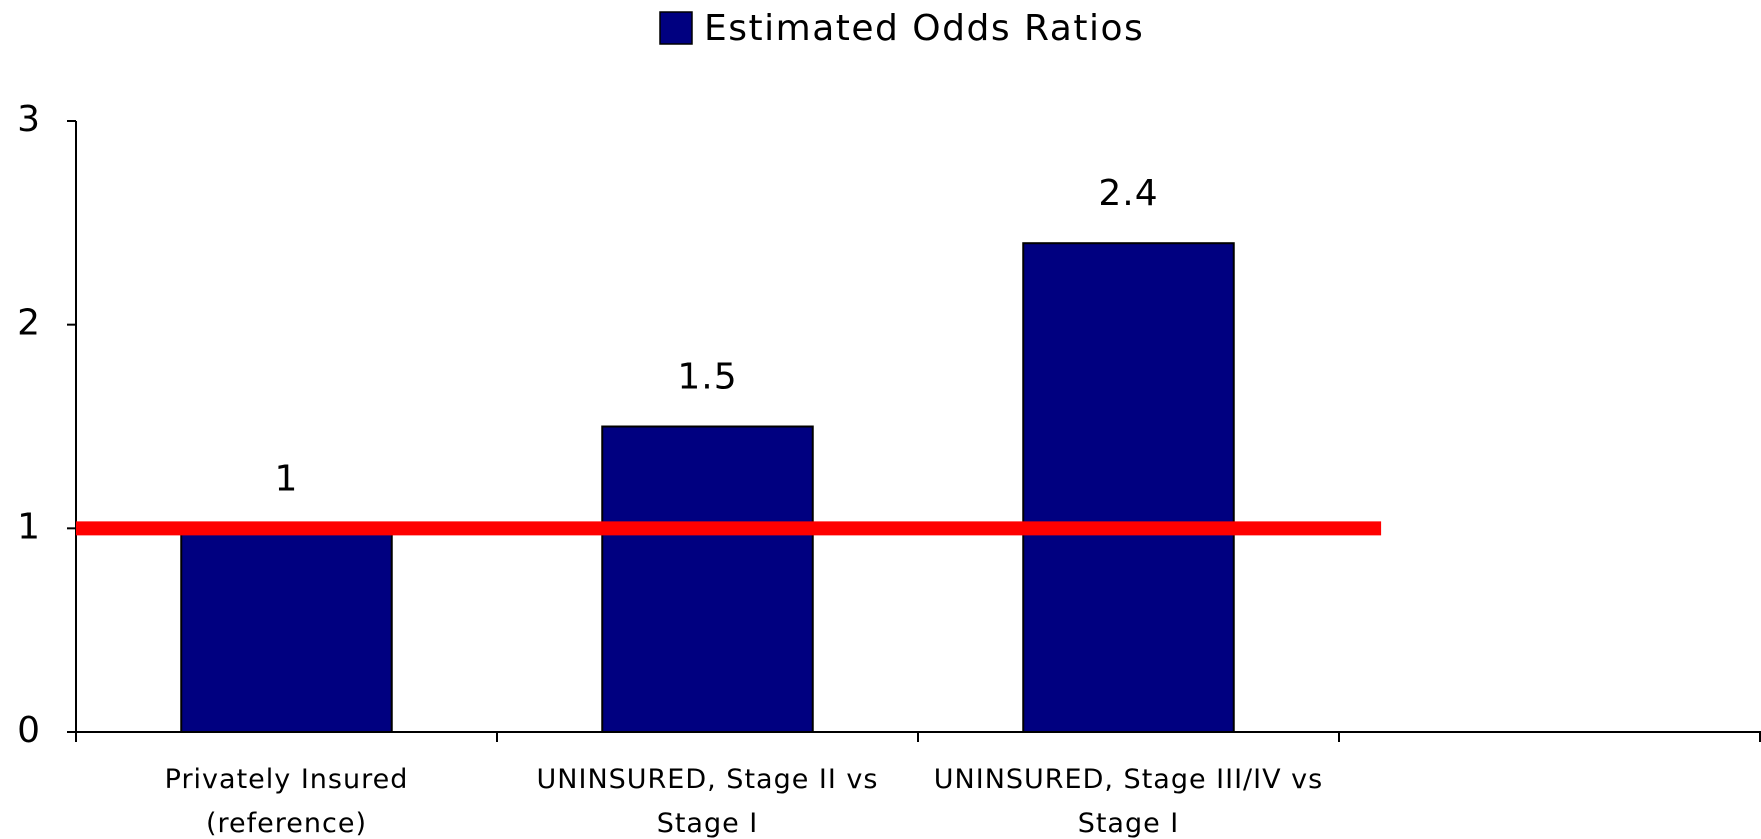  I want to click on y-tick-label: 1, so click(28, 526).